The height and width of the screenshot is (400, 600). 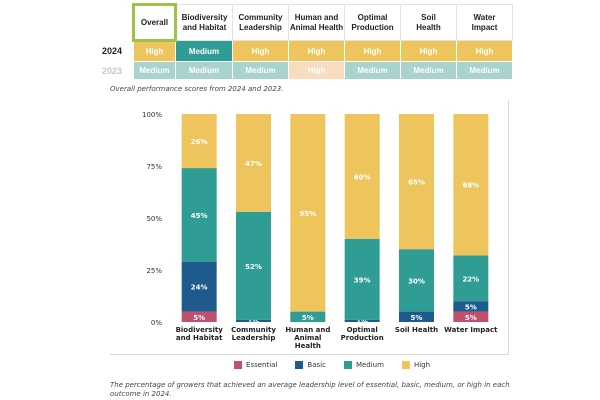 I want to click on column-header-line: Health, so click(x=428, y=27).